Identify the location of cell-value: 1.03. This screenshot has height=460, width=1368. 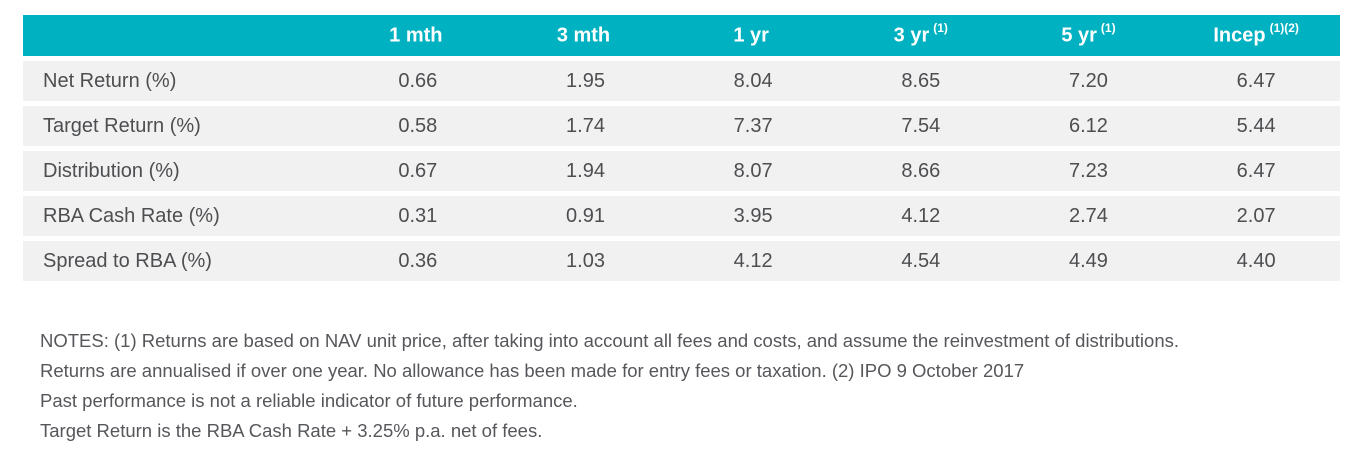
(585, 261).